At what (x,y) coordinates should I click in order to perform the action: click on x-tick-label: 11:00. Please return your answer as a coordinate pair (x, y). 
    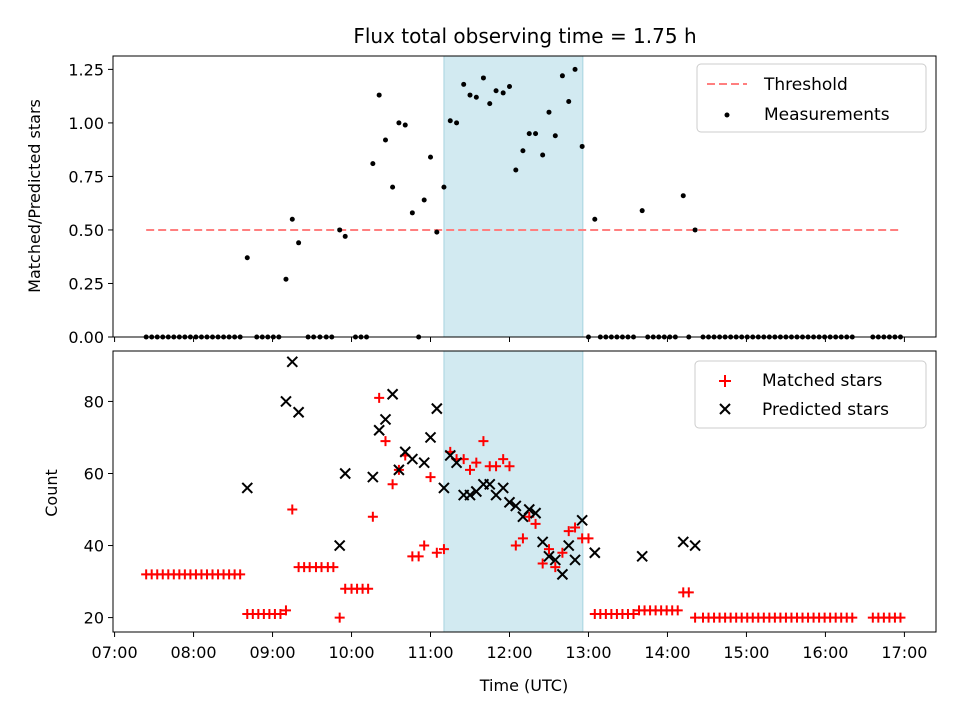
    Looking at the image, I should click on (430, 652).